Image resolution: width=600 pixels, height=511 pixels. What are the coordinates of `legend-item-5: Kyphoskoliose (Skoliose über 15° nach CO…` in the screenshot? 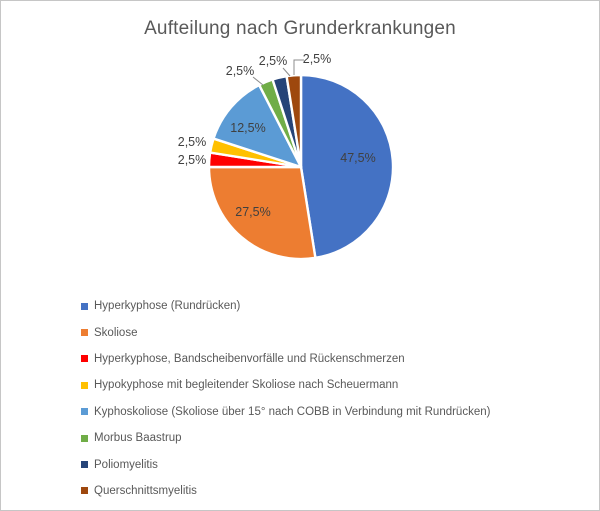 It's located at (285, 412).